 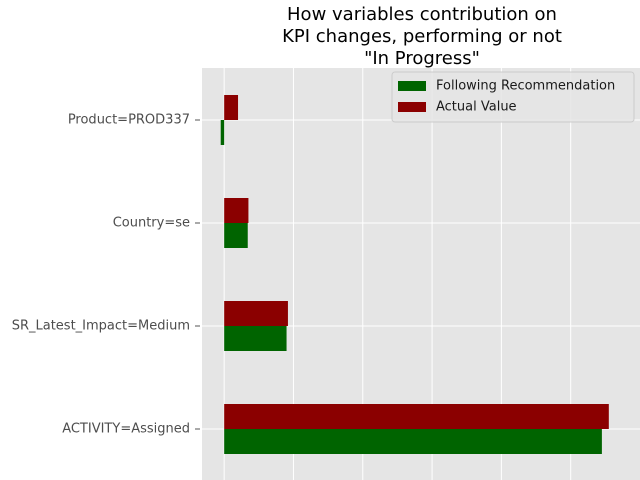 What do you see at coordinates (126, 429) in the screenshot?
I see `y-tick-label: ACTIVITY=Assigned` at bounding box center [126, 429].